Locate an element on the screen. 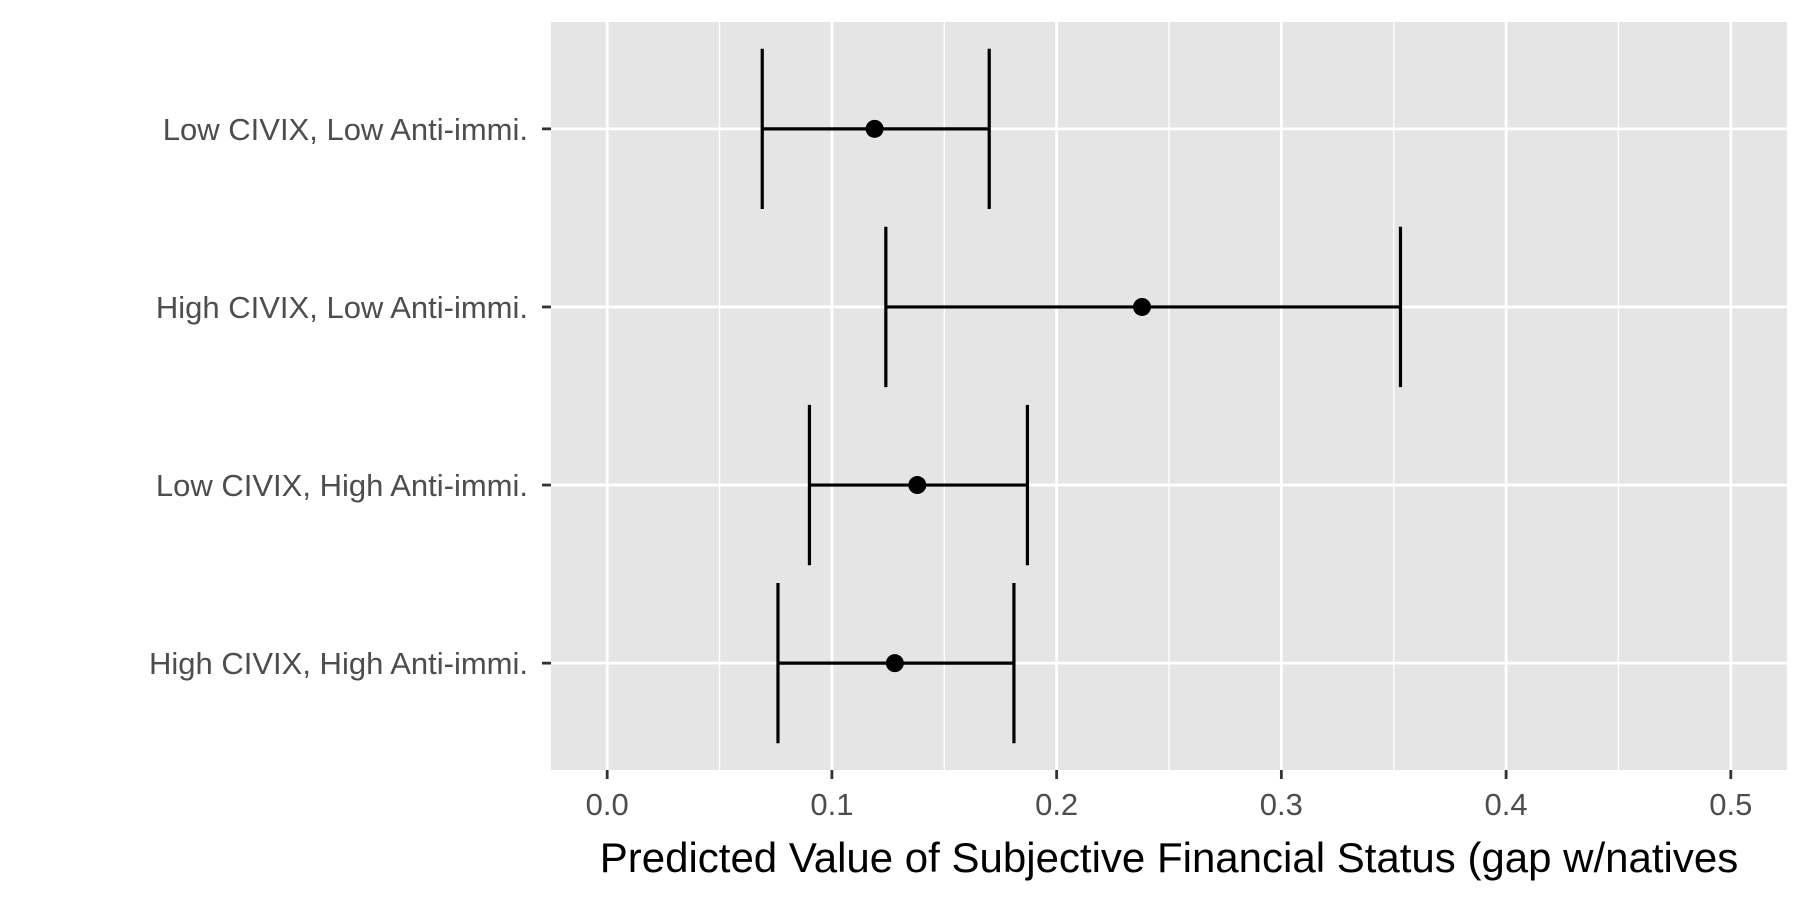  y-tick-label: Low CIVIX, High Anti-immi. is located at coordinates (342, 485).